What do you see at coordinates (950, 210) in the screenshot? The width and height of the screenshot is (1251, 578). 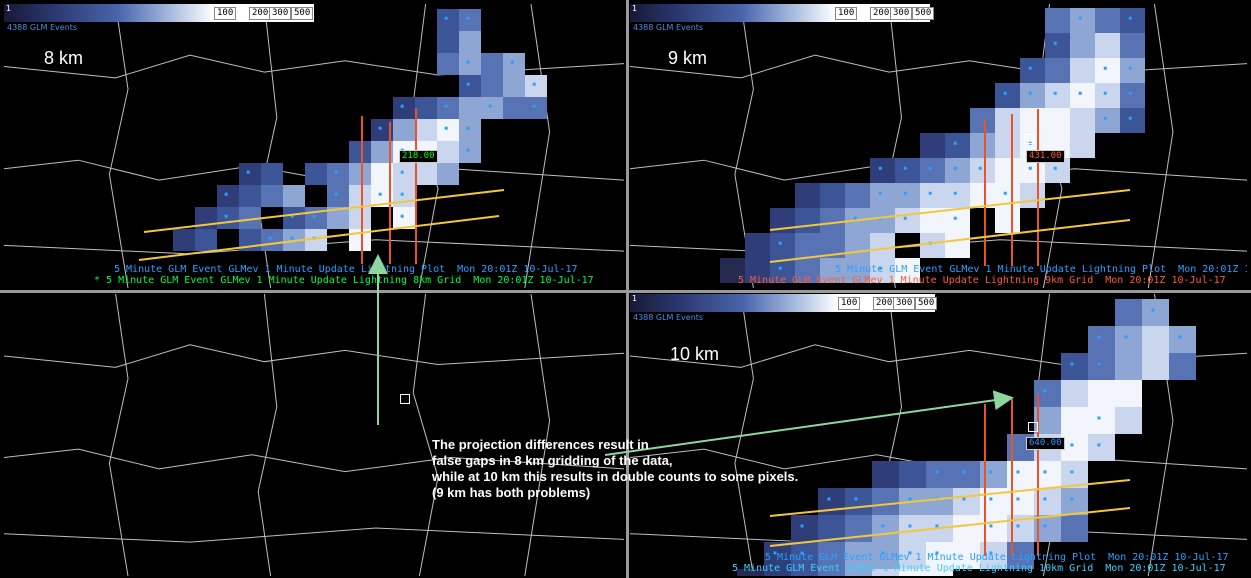 I see `track-line` at bounding box center [950, 210].